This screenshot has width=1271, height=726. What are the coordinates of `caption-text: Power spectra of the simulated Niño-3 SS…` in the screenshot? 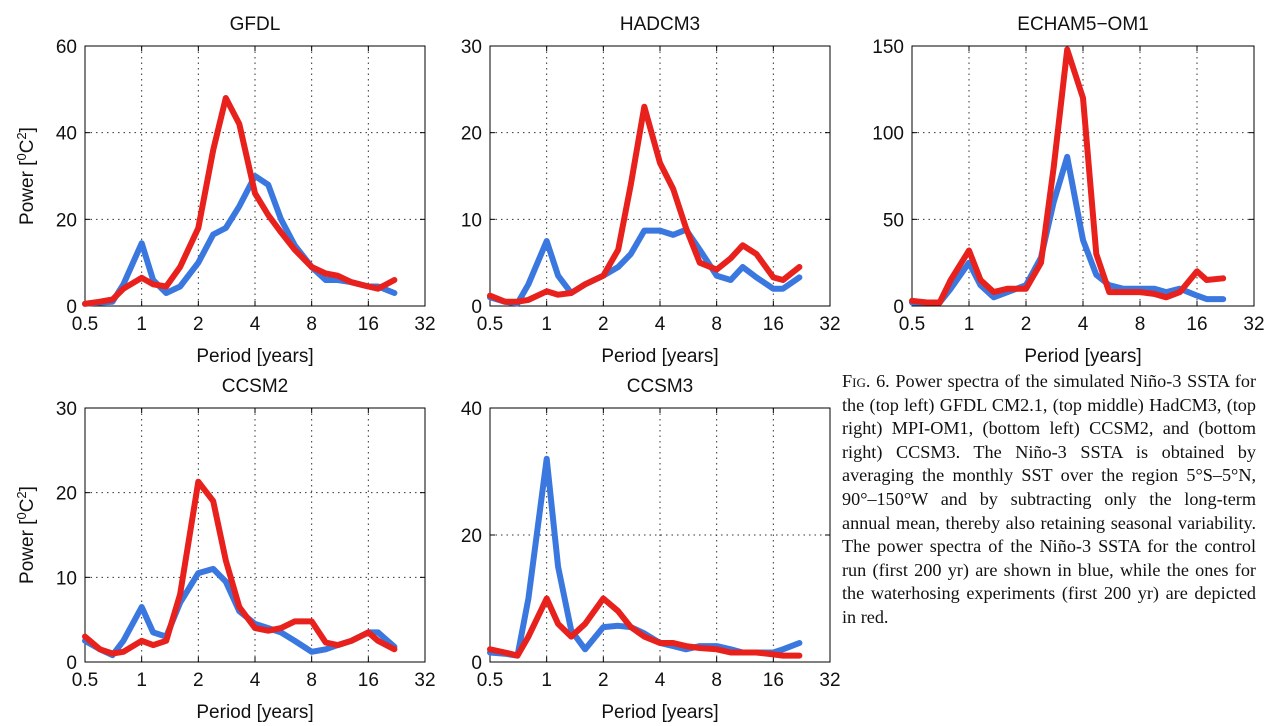 It's located at (1049, 499).